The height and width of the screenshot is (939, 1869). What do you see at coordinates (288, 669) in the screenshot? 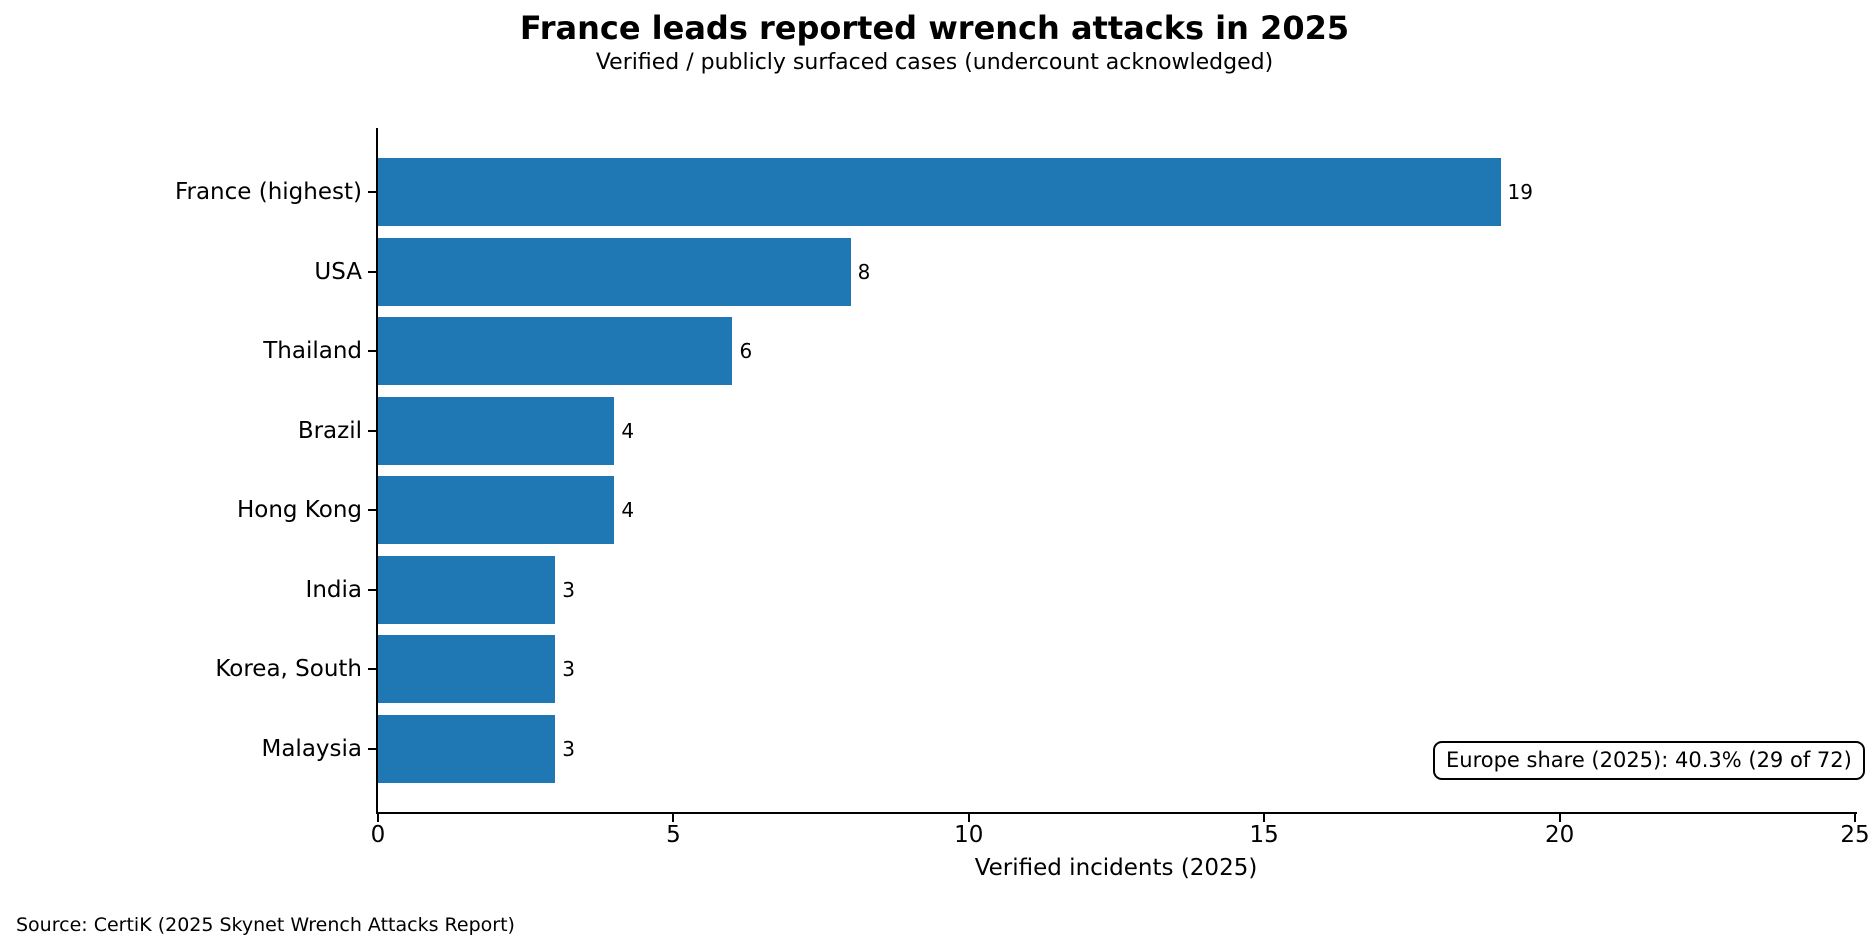
I see `category-label: Korea, South` at bounding box center [288, 669].